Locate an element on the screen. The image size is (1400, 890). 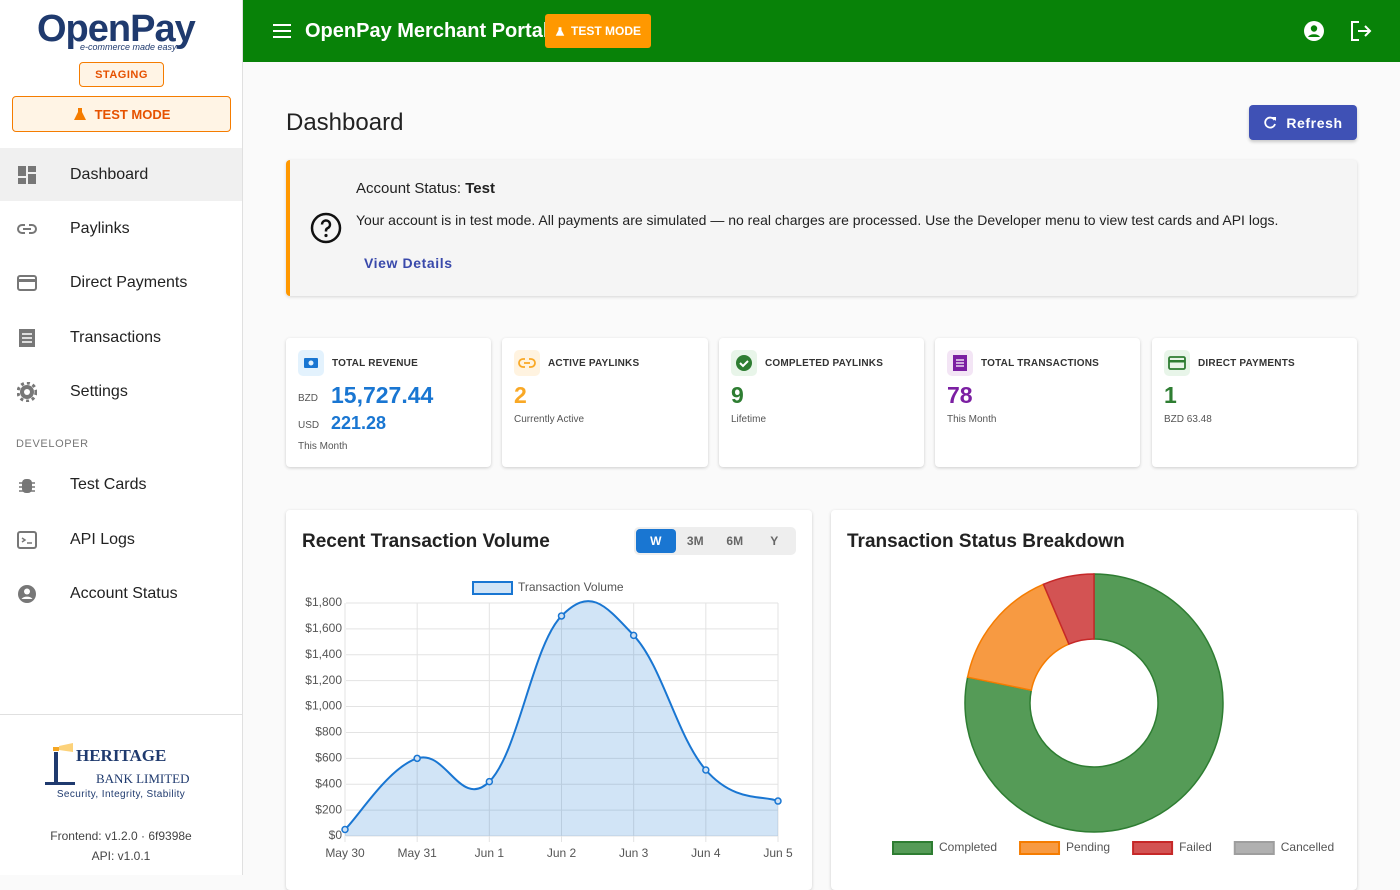
stat-label: COMPLETED PAYLINKS is located at coordinates (824, 363).